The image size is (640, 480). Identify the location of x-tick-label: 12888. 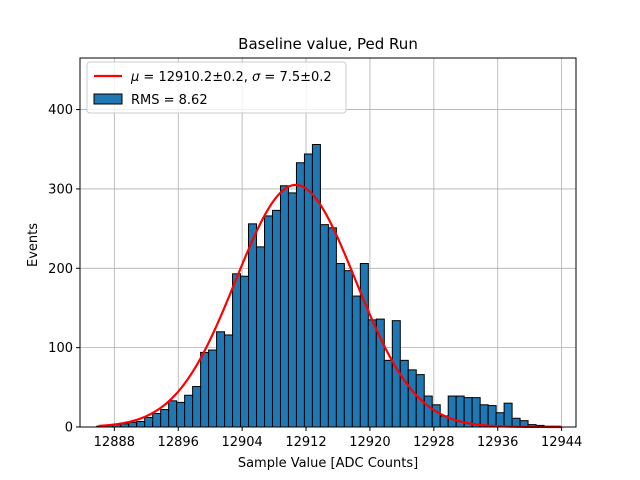
(114, 442).